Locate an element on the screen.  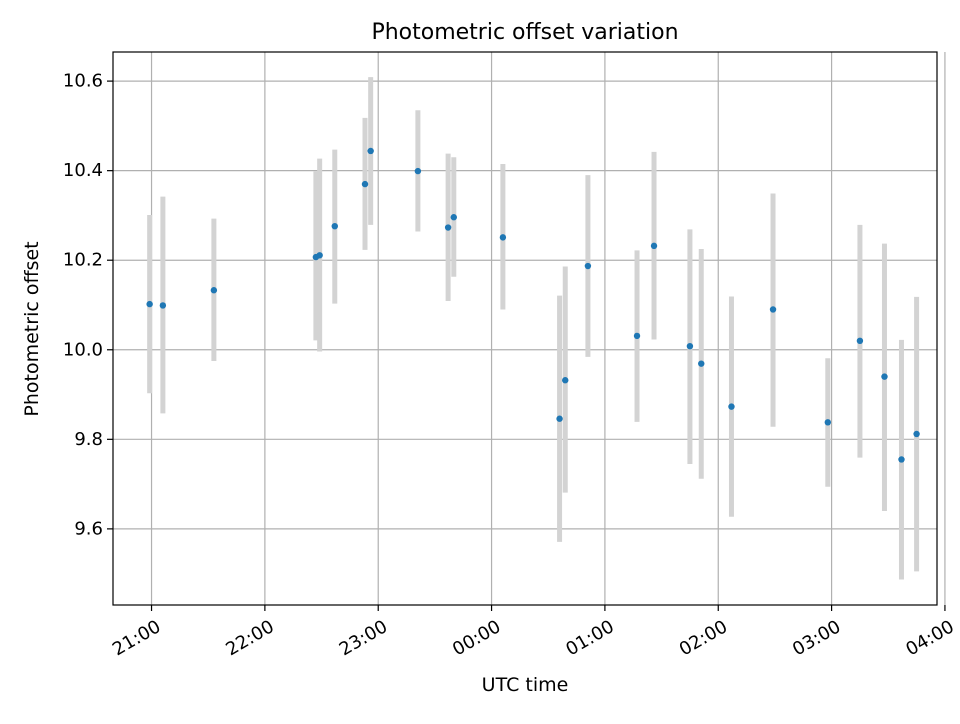
y-tick-label: 10.4 is located at coordinates (83, 170).